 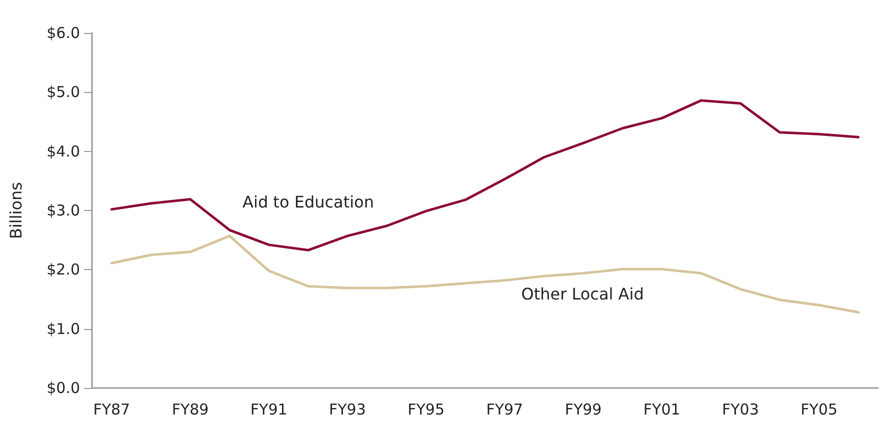 What do you see at coordinates (426, 409) in the screenshot?
I see `x-tick-label: FY95` at bounding box center [426, 409].